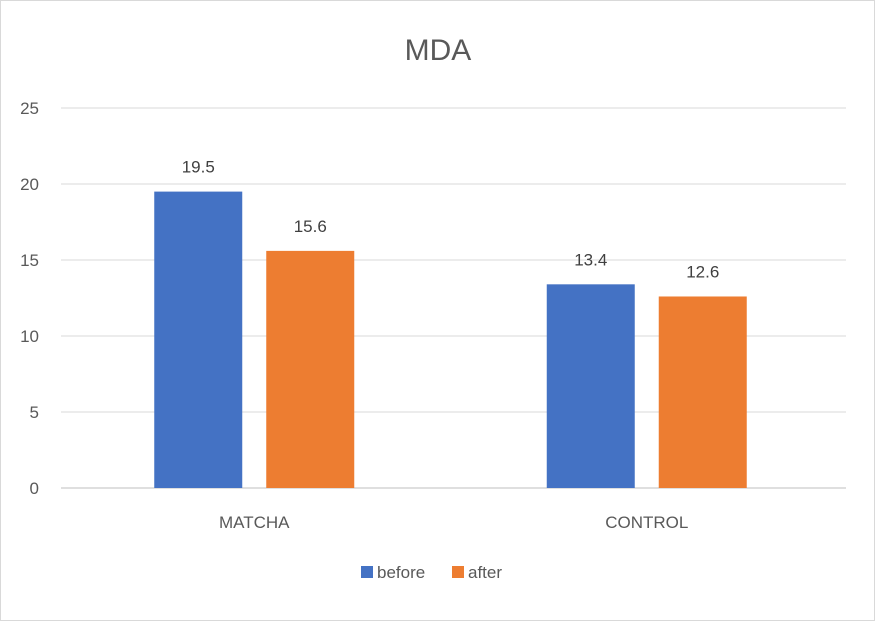  I want to click on bar-before-matcha, so click(198, 339).